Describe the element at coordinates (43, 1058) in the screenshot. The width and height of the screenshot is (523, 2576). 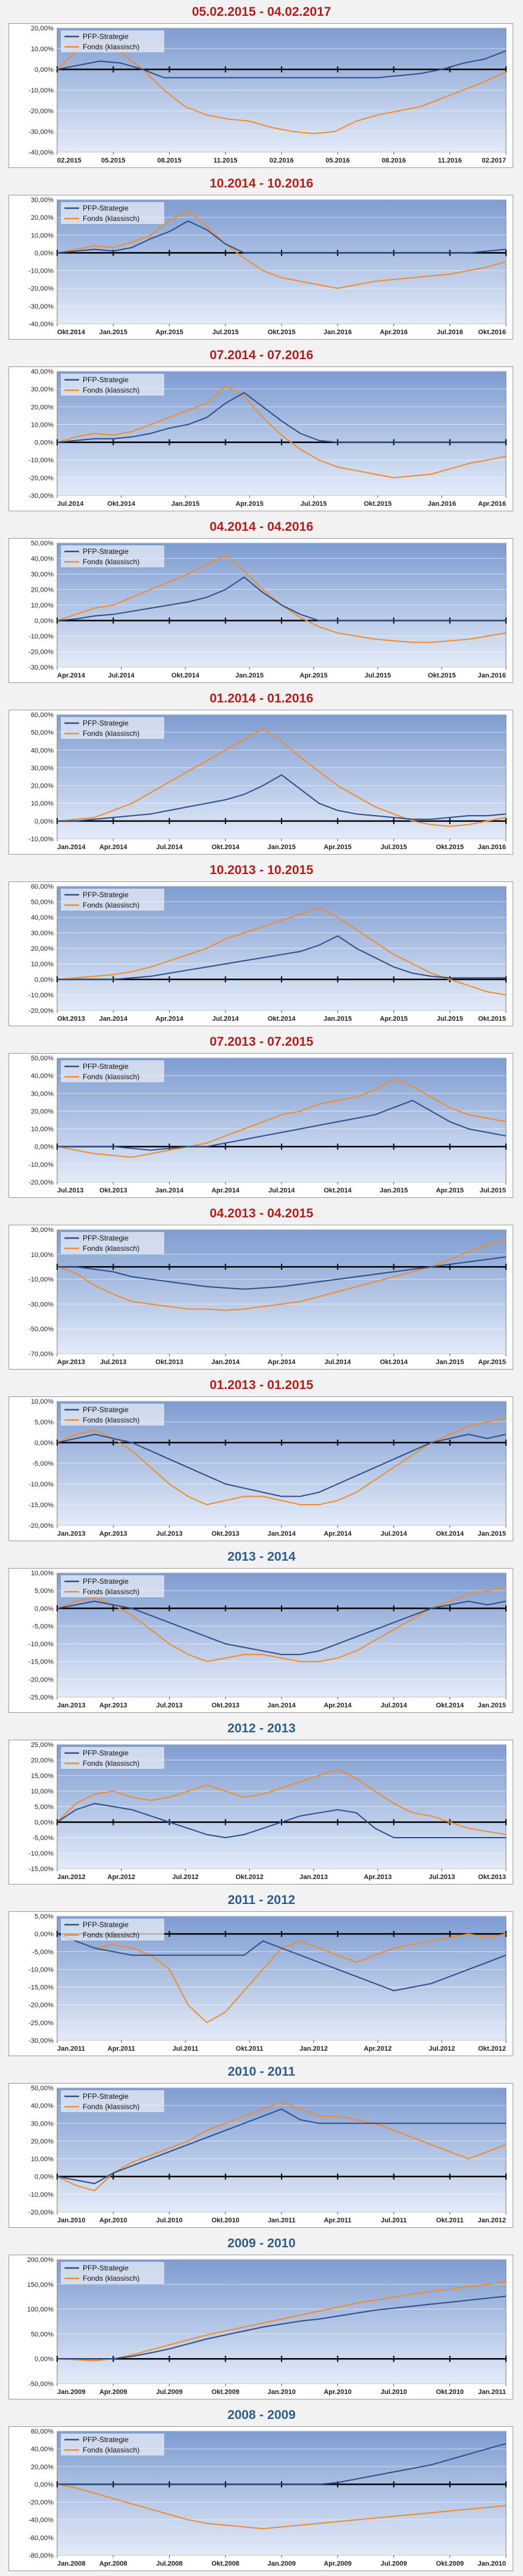
I see `y-tick-label: 50,00%` at that location.